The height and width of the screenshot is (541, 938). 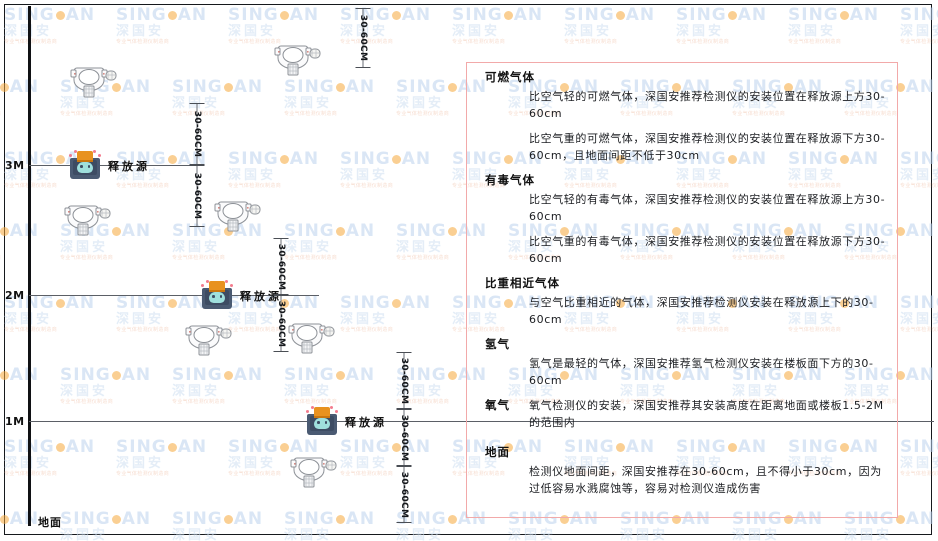 What do you see at coordinates (707, 105) in the screenshot?
I see `panel-section-text: 比空气轻的可燃气体，深国安推荐检测仪的安装位置在释放源上方30-60cm` at bounding box center [707, 105].